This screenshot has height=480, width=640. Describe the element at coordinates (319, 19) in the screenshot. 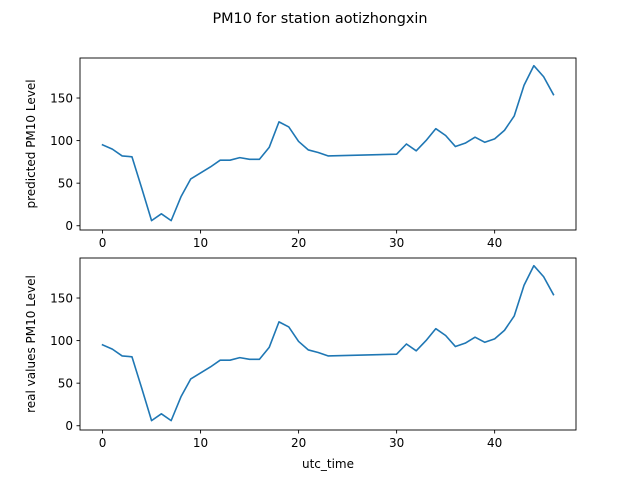

I see `figure-title: PM10 for station aotizhongxin` at that location.